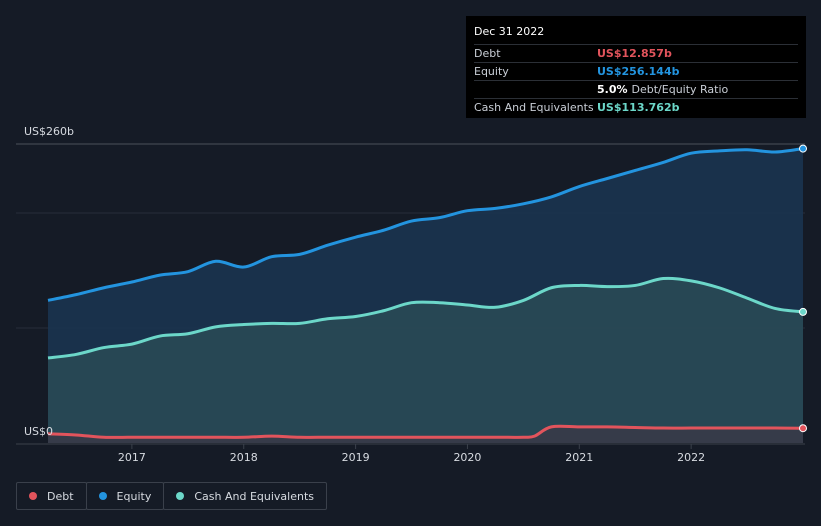 This screenshot has height=526, width=821. Describe the element at coordinates (691, 457) in the screenshot. I see `x-tick-label: 2022` at that location.